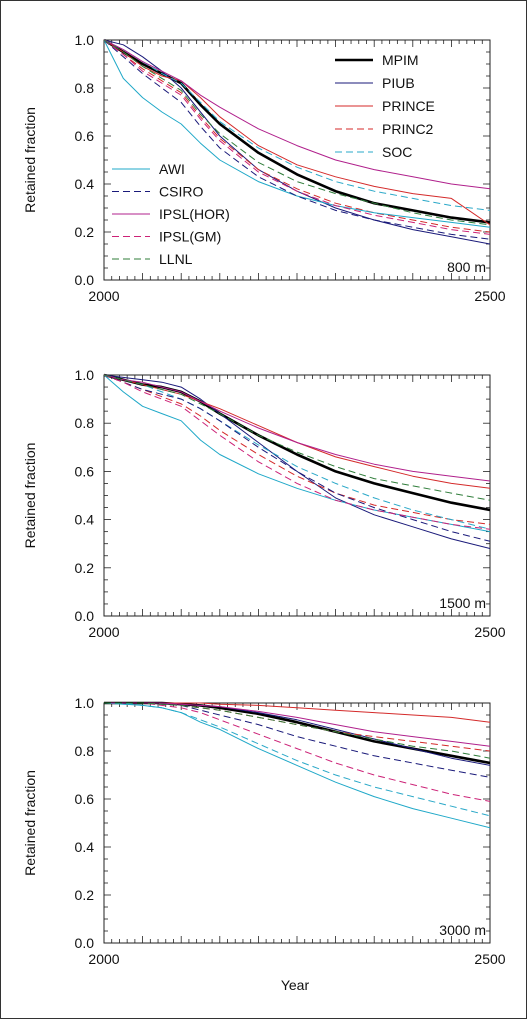 The width and height of the screenshot is (529, 1021). What do you see at coordinates (462, 930) in the screenshot?
I see `depth-label: 3000 m` at bounding box center [462, 930].